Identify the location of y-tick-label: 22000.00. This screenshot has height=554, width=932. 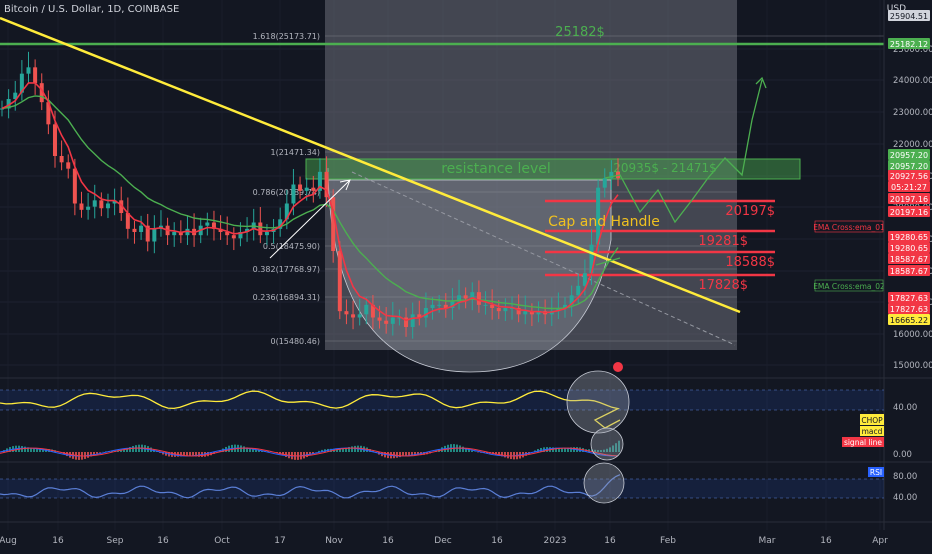
(912, 145).